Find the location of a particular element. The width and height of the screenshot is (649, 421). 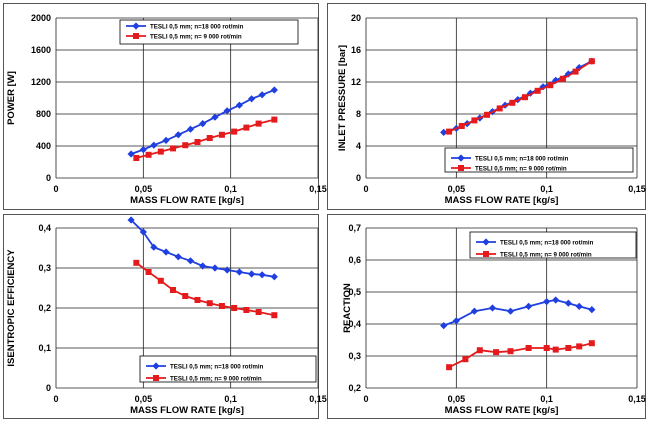

y-tick-label: 0,4 is located at coordinates (44, 228).